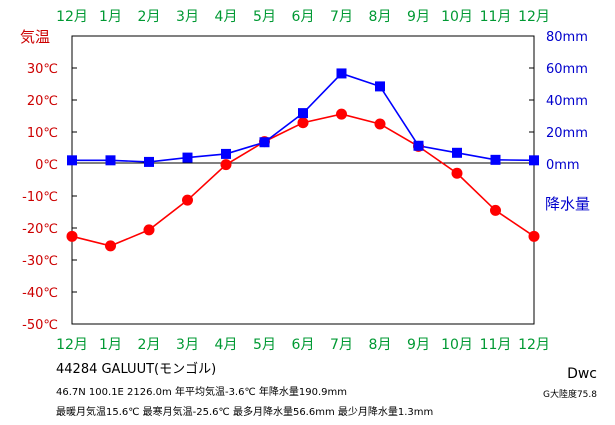  Describe the element at coordinates (187, 17) in the screenshot. I see `month-label-top: 3月` at that location.